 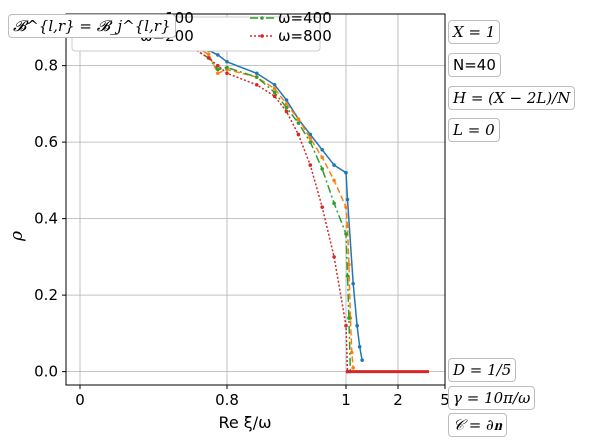 What do you see at coordinates (346, 400) in the screenshot?
I see `x-tick-label: 1` at bounding box center [346, 400].